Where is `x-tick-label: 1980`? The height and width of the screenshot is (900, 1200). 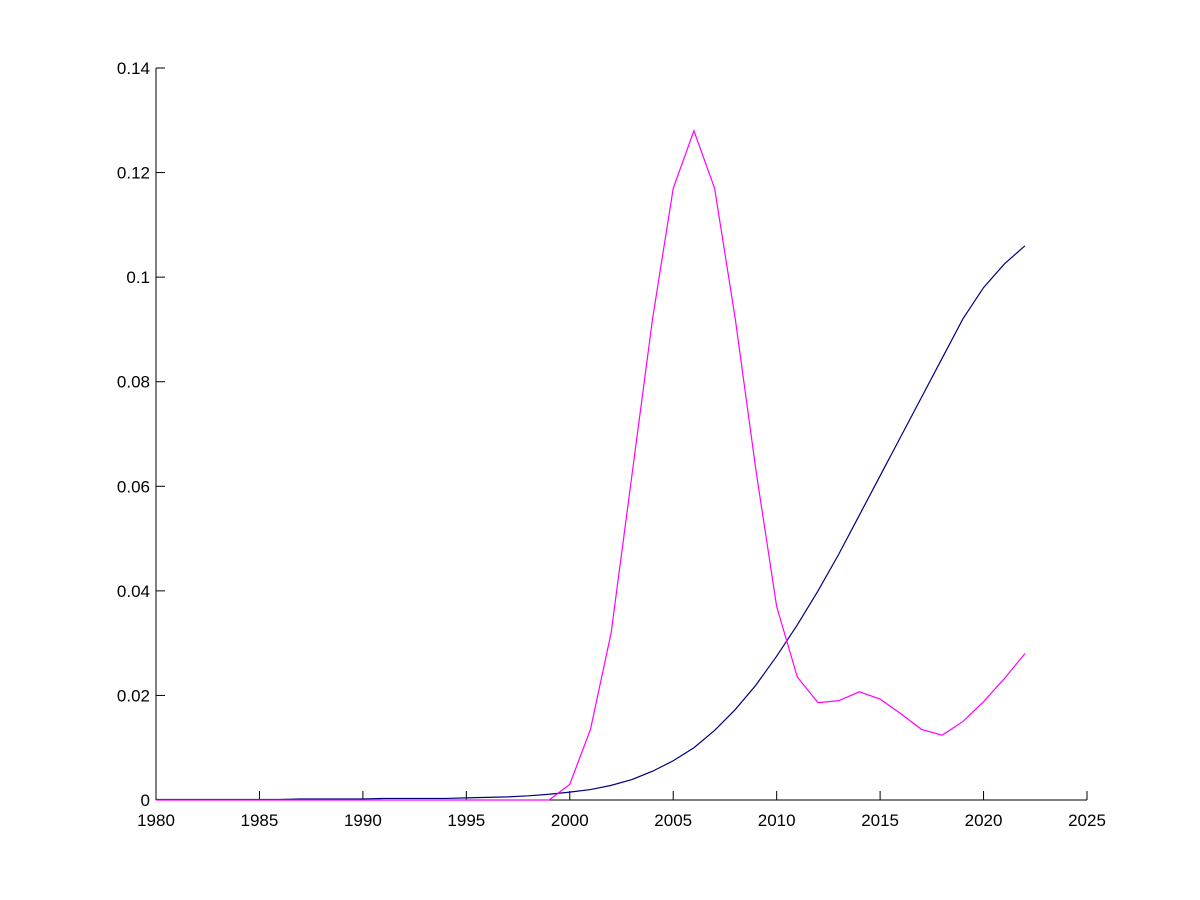
x-tick-label: 1980 is located at coordinates (156, 820).